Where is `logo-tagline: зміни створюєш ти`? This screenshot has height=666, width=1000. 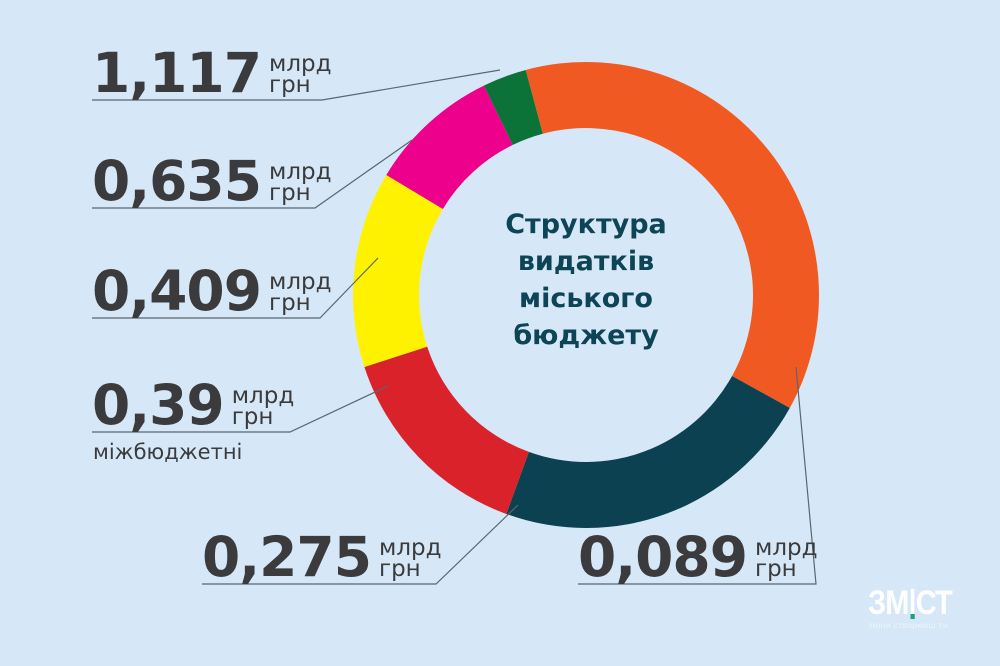
logo-tagline: зміни створюєш ти is located at coordinates (908, 625).